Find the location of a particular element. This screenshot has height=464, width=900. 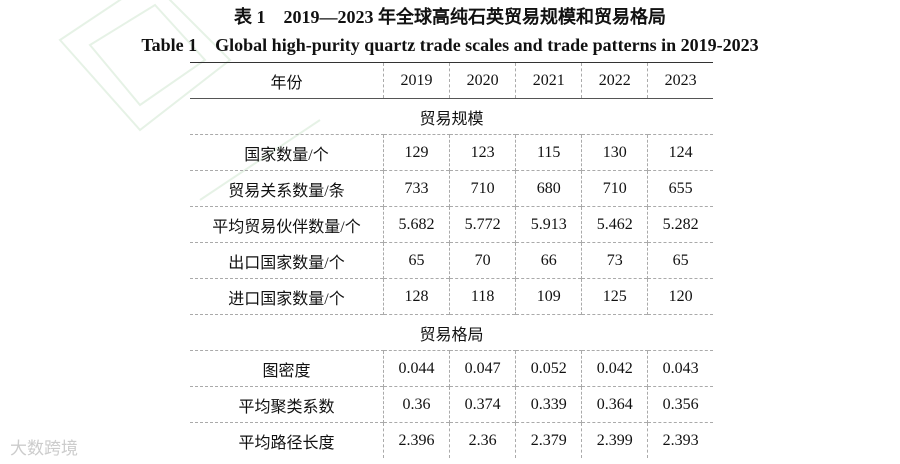

cell: 0.339 is located at coordinates (548, 404).